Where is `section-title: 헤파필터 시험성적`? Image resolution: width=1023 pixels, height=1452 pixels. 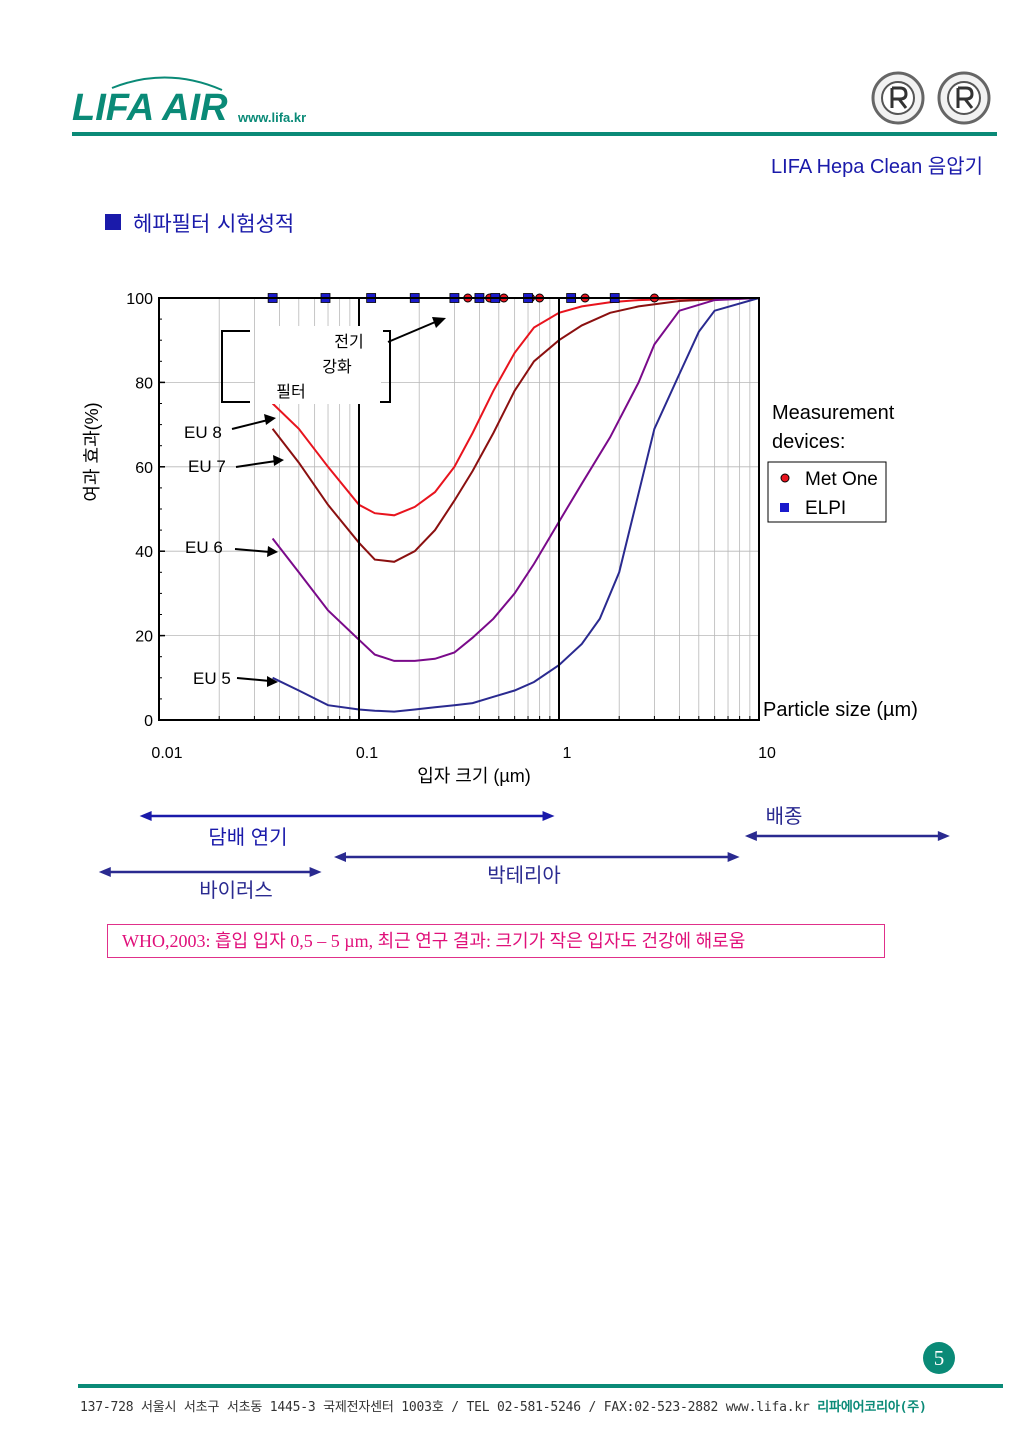 section-title: 헤파필터 시험성적 is located at coordinates (214, 224).